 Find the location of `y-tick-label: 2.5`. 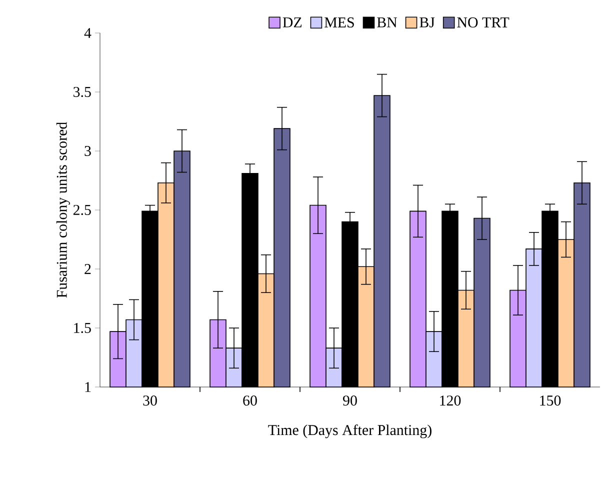

y-tick-label: 2.5 is located at coordinates (82, 210).